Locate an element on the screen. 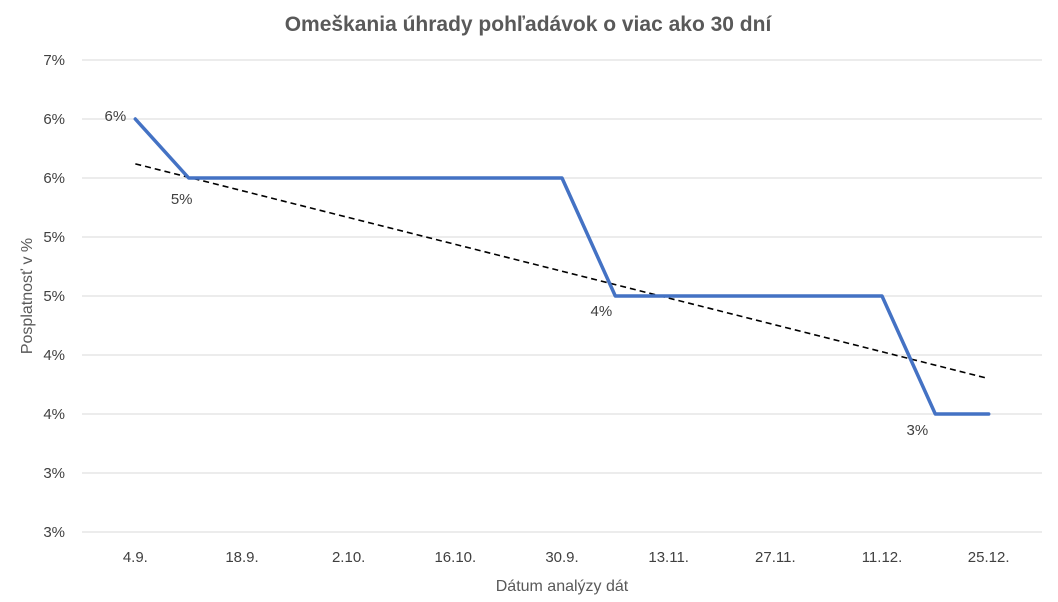 This screenshot has height=602, width=1058. x-tick-label: 11.12. is located at coordinates (882, 557).